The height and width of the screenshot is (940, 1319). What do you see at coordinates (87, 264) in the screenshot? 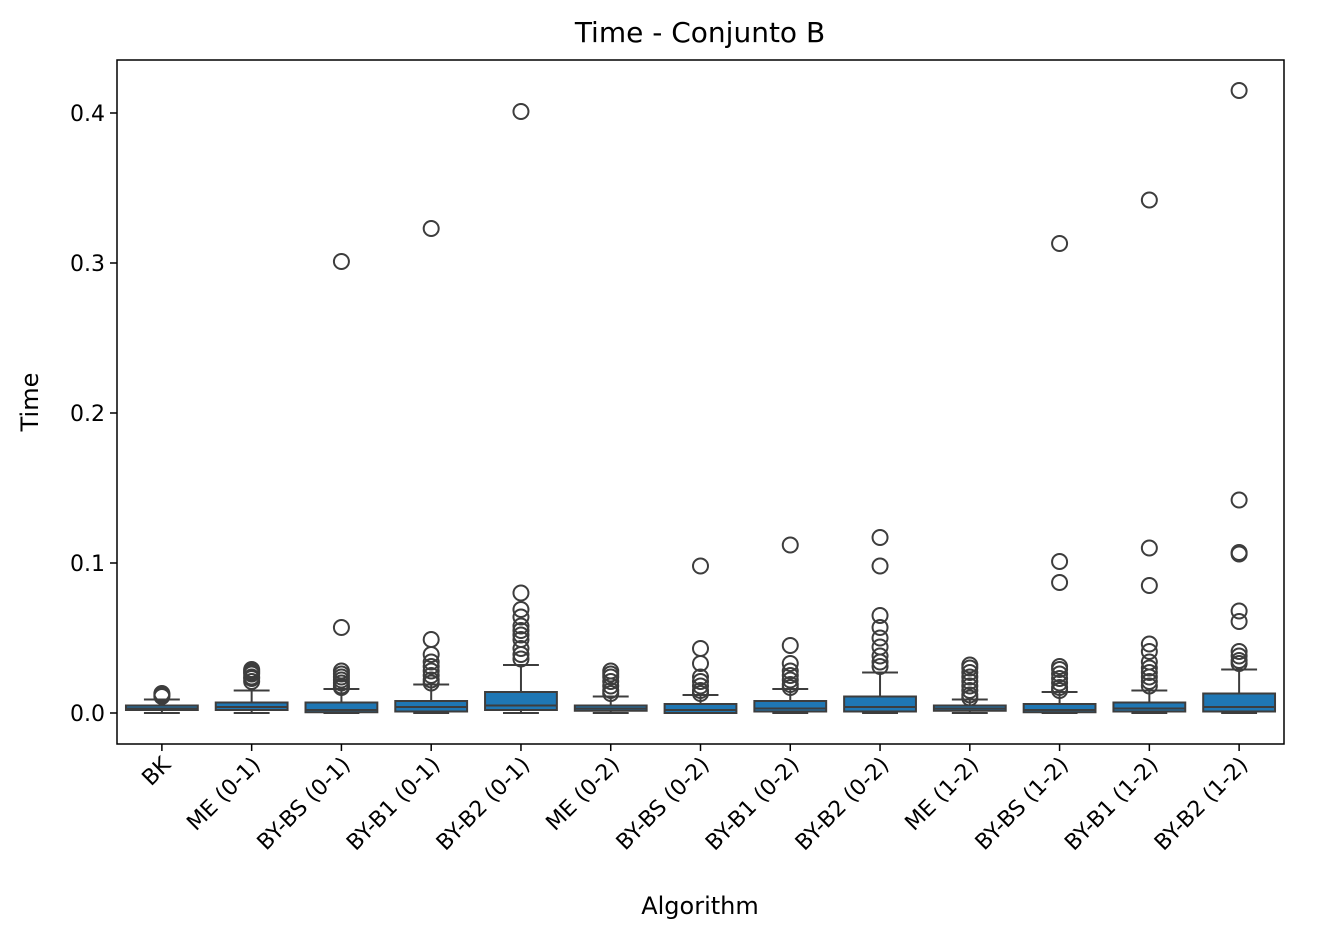
I see `y-tick-label: 0.3` at bounding box center [87, 264].